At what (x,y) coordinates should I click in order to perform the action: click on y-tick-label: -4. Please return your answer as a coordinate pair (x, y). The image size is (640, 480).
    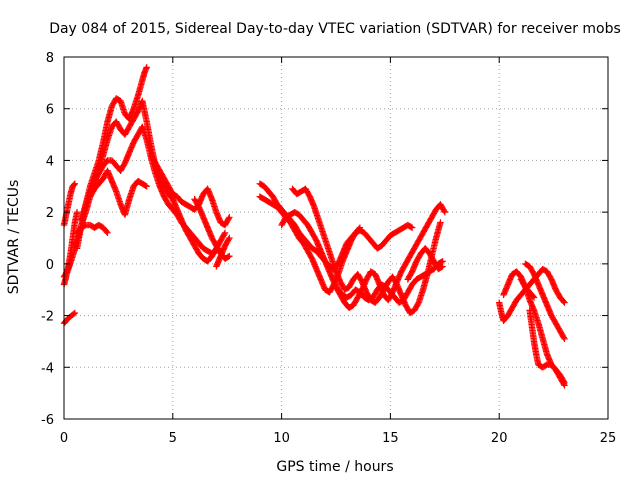
    Looking at the image, I should click on (47, 368).